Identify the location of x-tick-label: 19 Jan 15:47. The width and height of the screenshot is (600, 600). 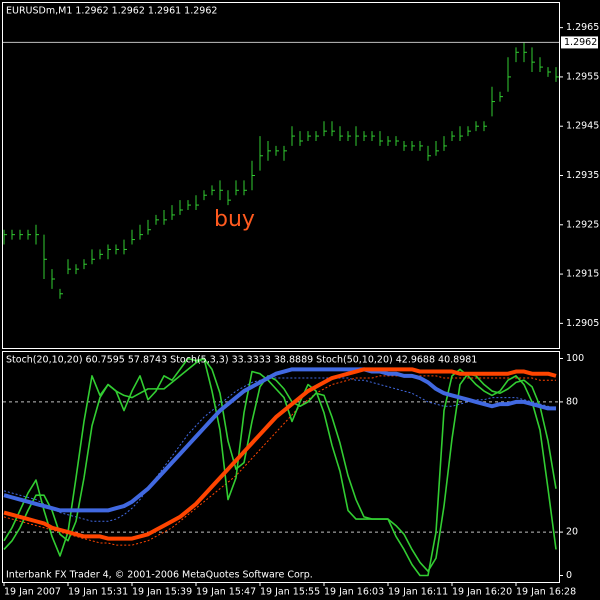
(226, 592).